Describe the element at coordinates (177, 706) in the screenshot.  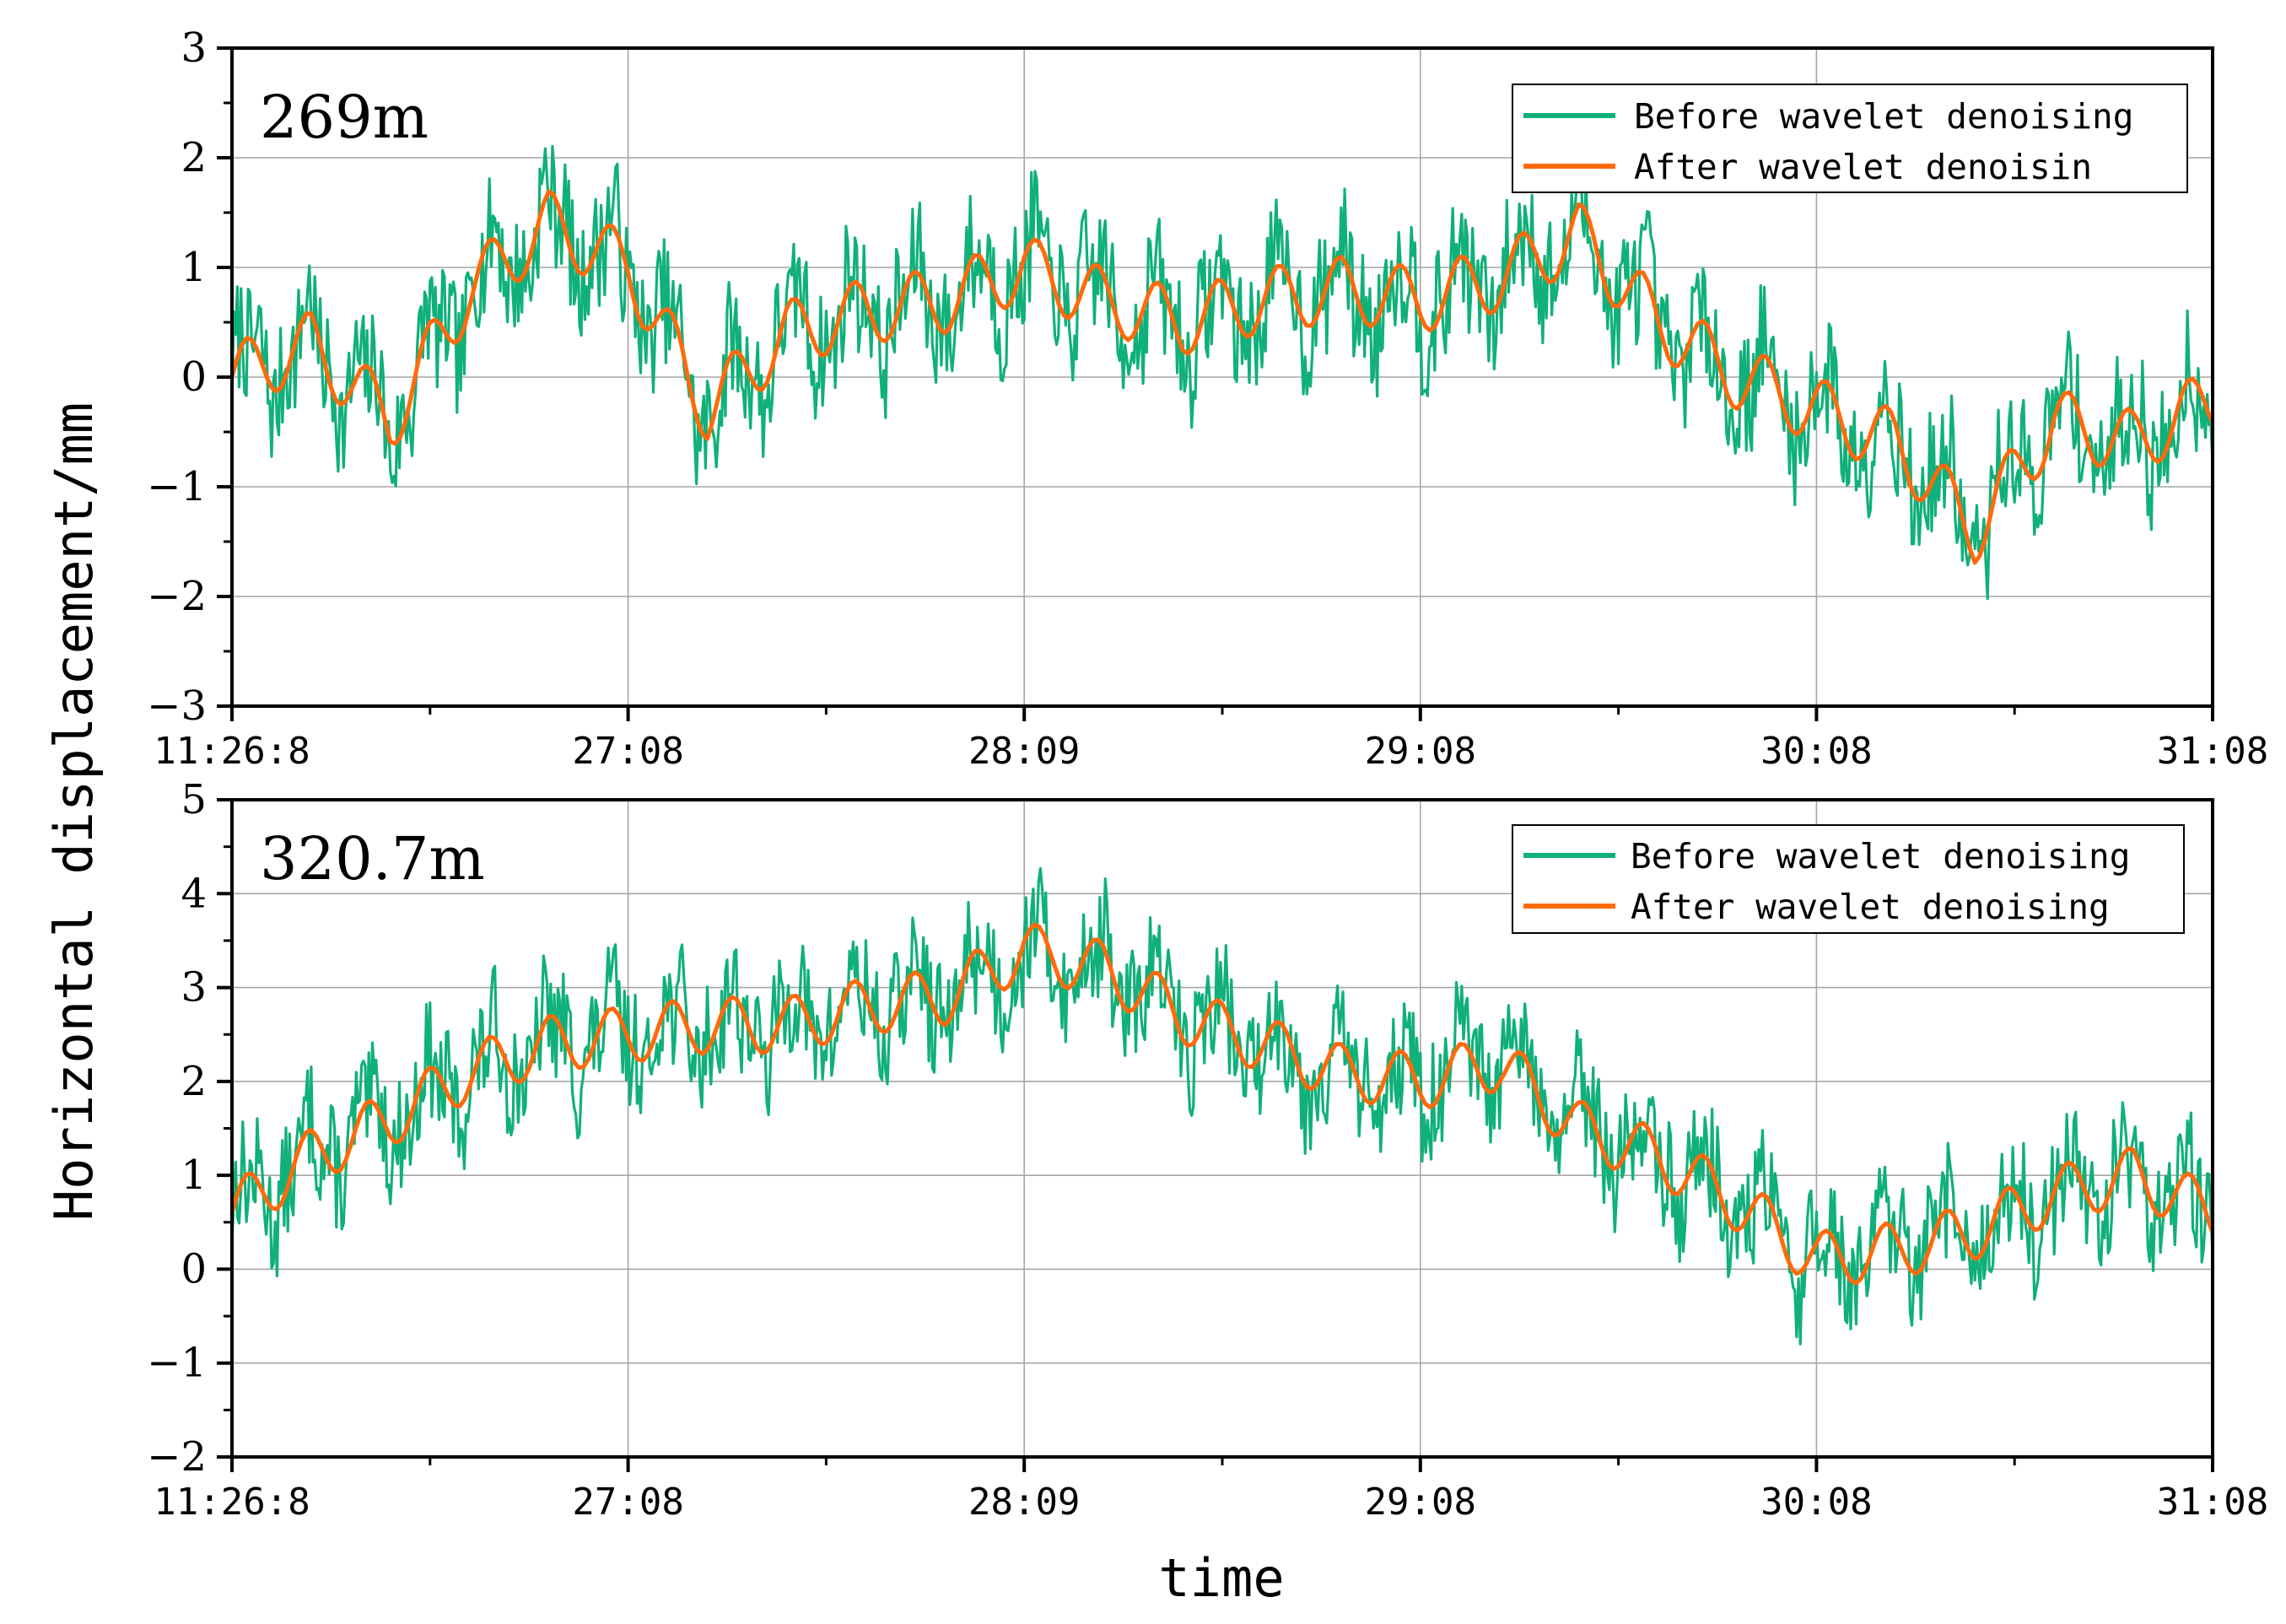
I see `y-tick-label: −3` at that location.